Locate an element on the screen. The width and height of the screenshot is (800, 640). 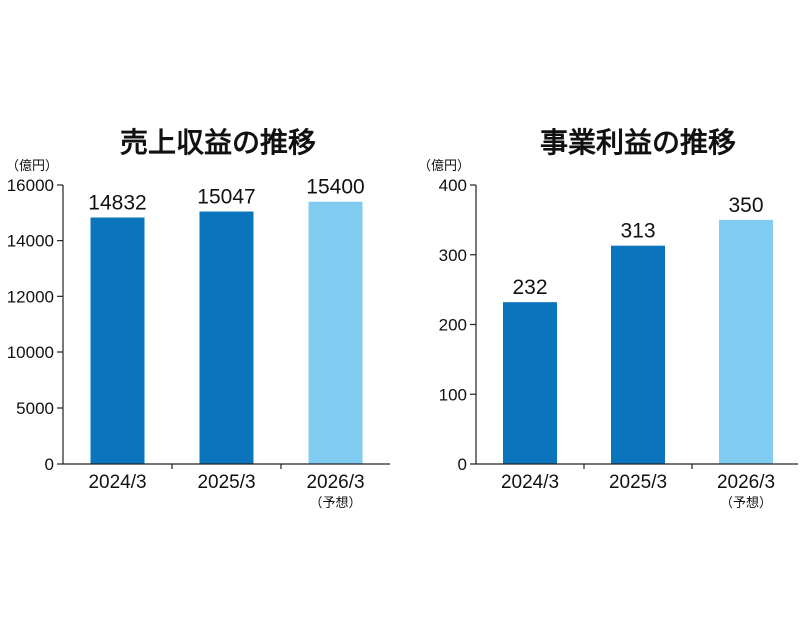
y-axis-ticks: 0 100 200 300 400 is located at coordinates (457, 325).